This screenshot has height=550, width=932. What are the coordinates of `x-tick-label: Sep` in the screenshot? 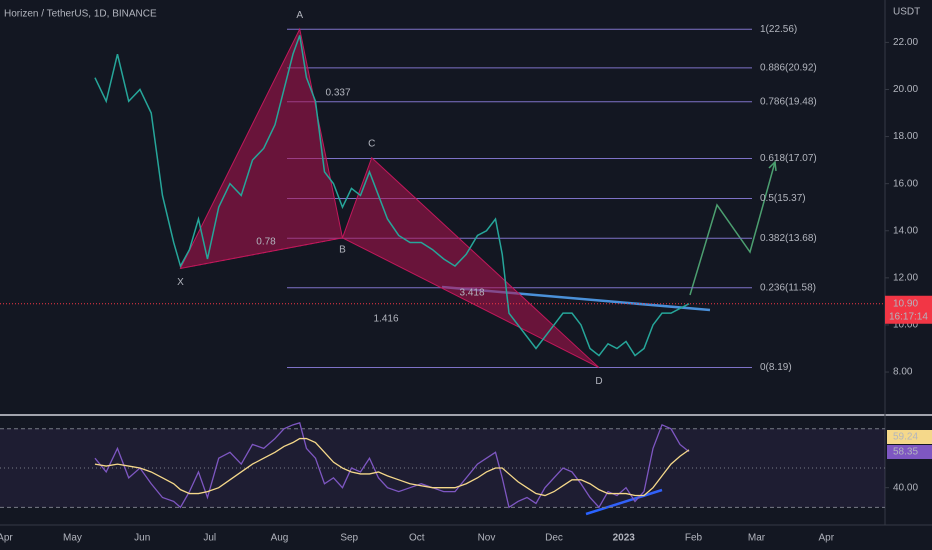 It's located at (349, 538).